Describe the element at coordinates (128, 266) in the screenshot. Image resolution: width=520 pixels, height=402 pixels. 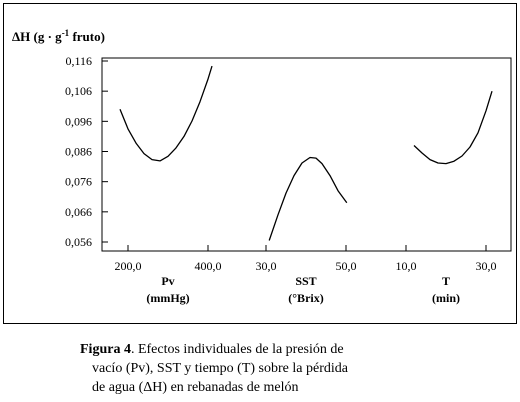
I see `x-tick-label: 200,0` at that location.